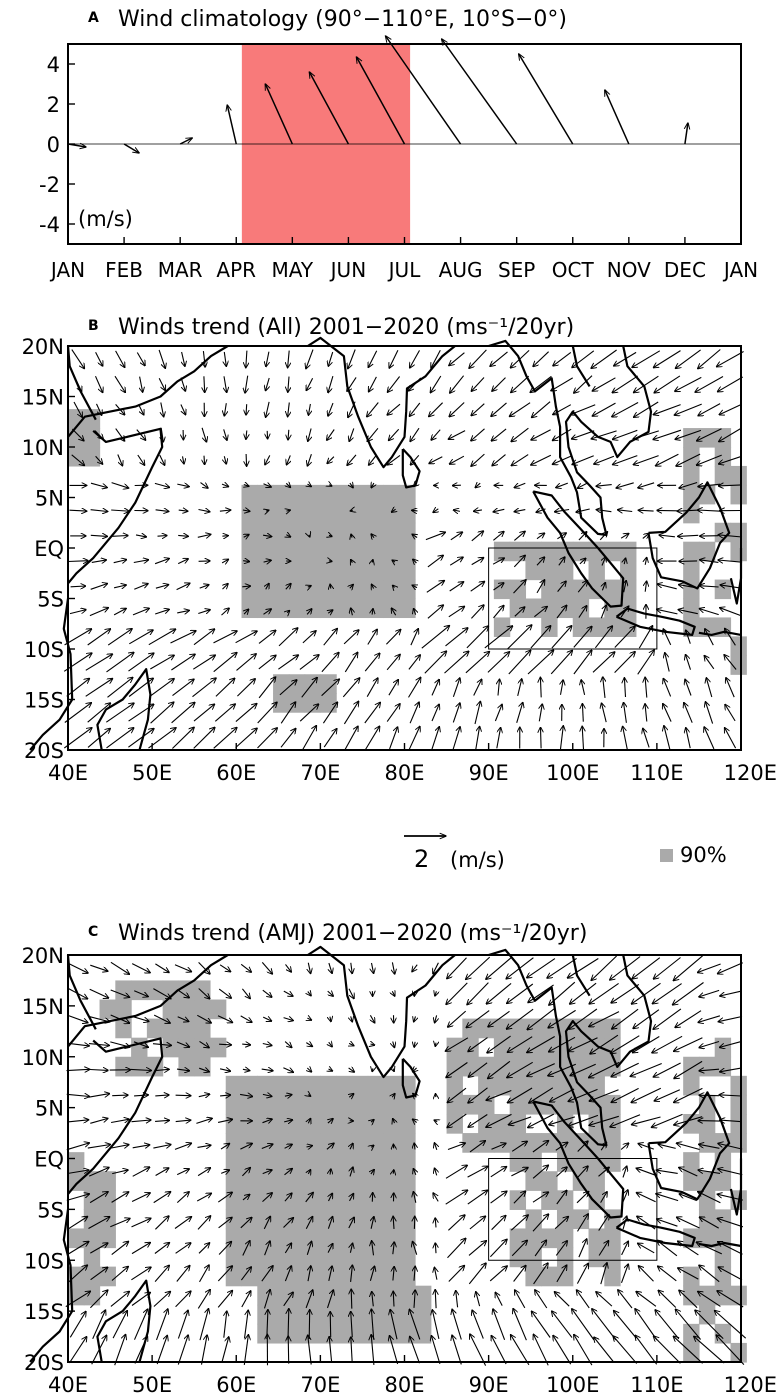  I want to click on b-ytick-label: 15N, so click(43, 398).